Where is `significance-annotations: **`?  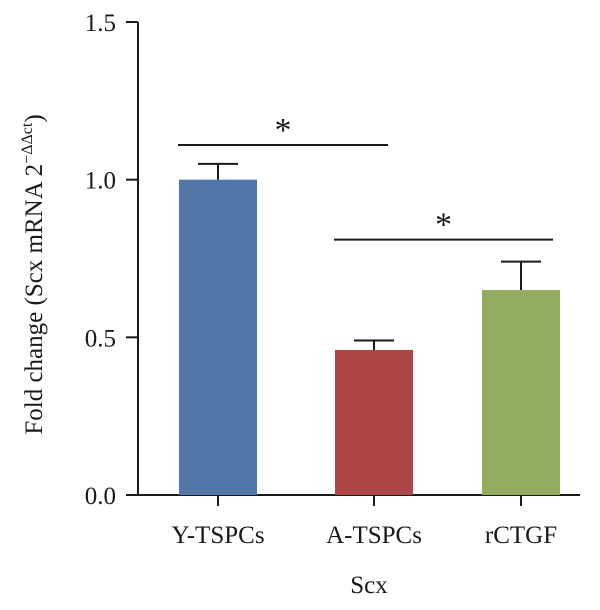 significance-annotations: ** is located at coordinates (365, 178).